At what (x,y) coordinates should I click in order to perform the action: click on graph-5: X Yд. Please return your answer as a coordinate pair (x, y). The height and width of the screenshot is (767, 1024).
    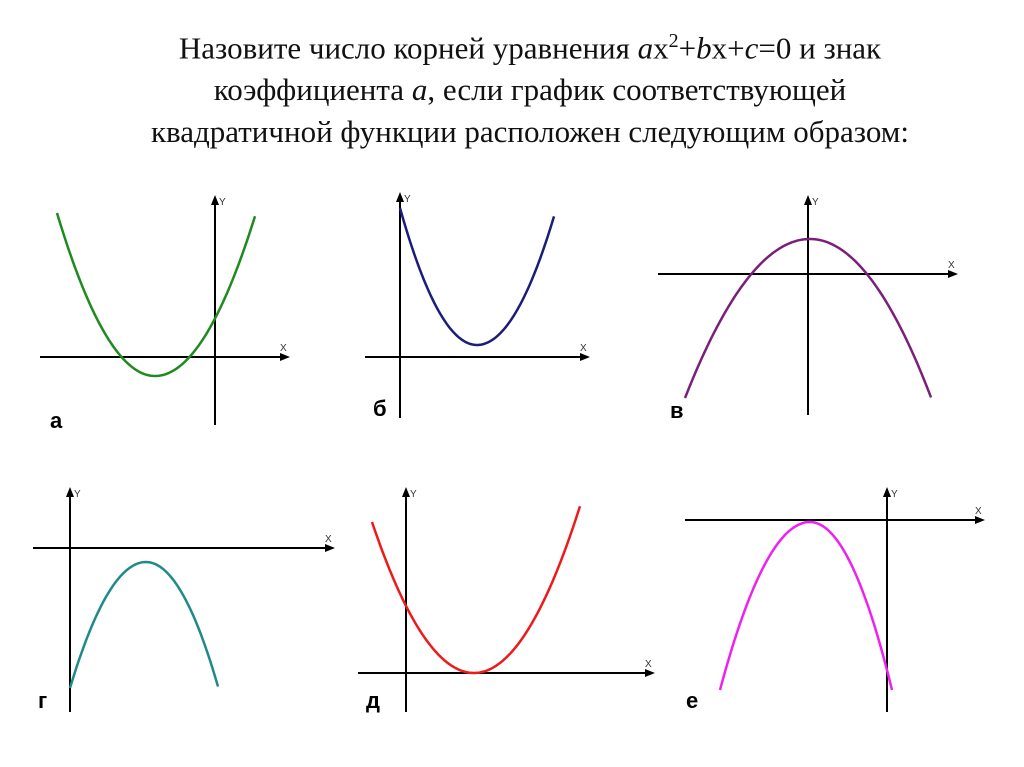
    Looking at the image, I should click on (506, 600).